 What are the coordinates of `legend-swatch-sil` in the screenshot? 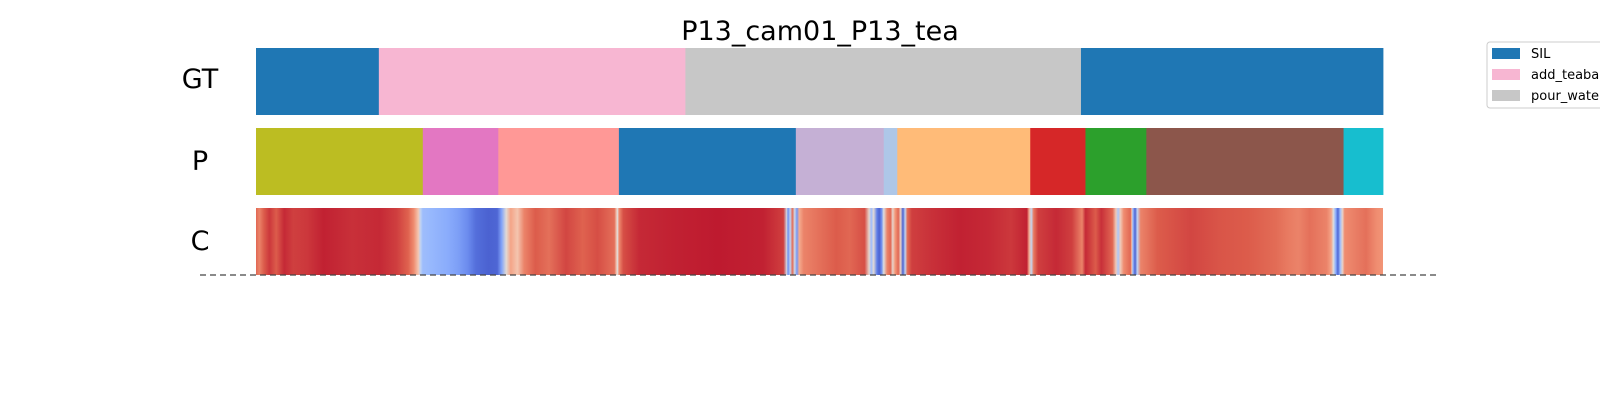 It's located at (1506, 53).